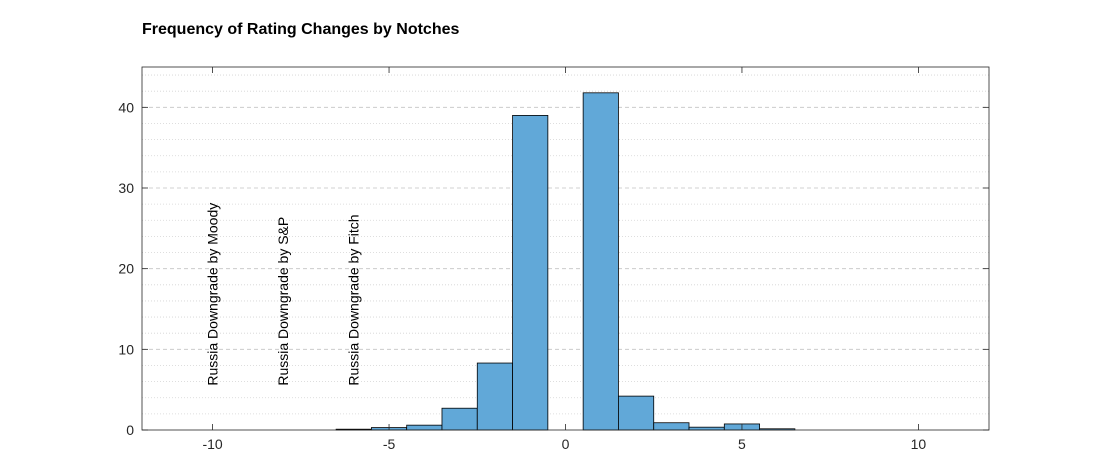  Describe the element at coordinates (212, 444) in the screenshot. I see `x-tick-label: -10` at that location.